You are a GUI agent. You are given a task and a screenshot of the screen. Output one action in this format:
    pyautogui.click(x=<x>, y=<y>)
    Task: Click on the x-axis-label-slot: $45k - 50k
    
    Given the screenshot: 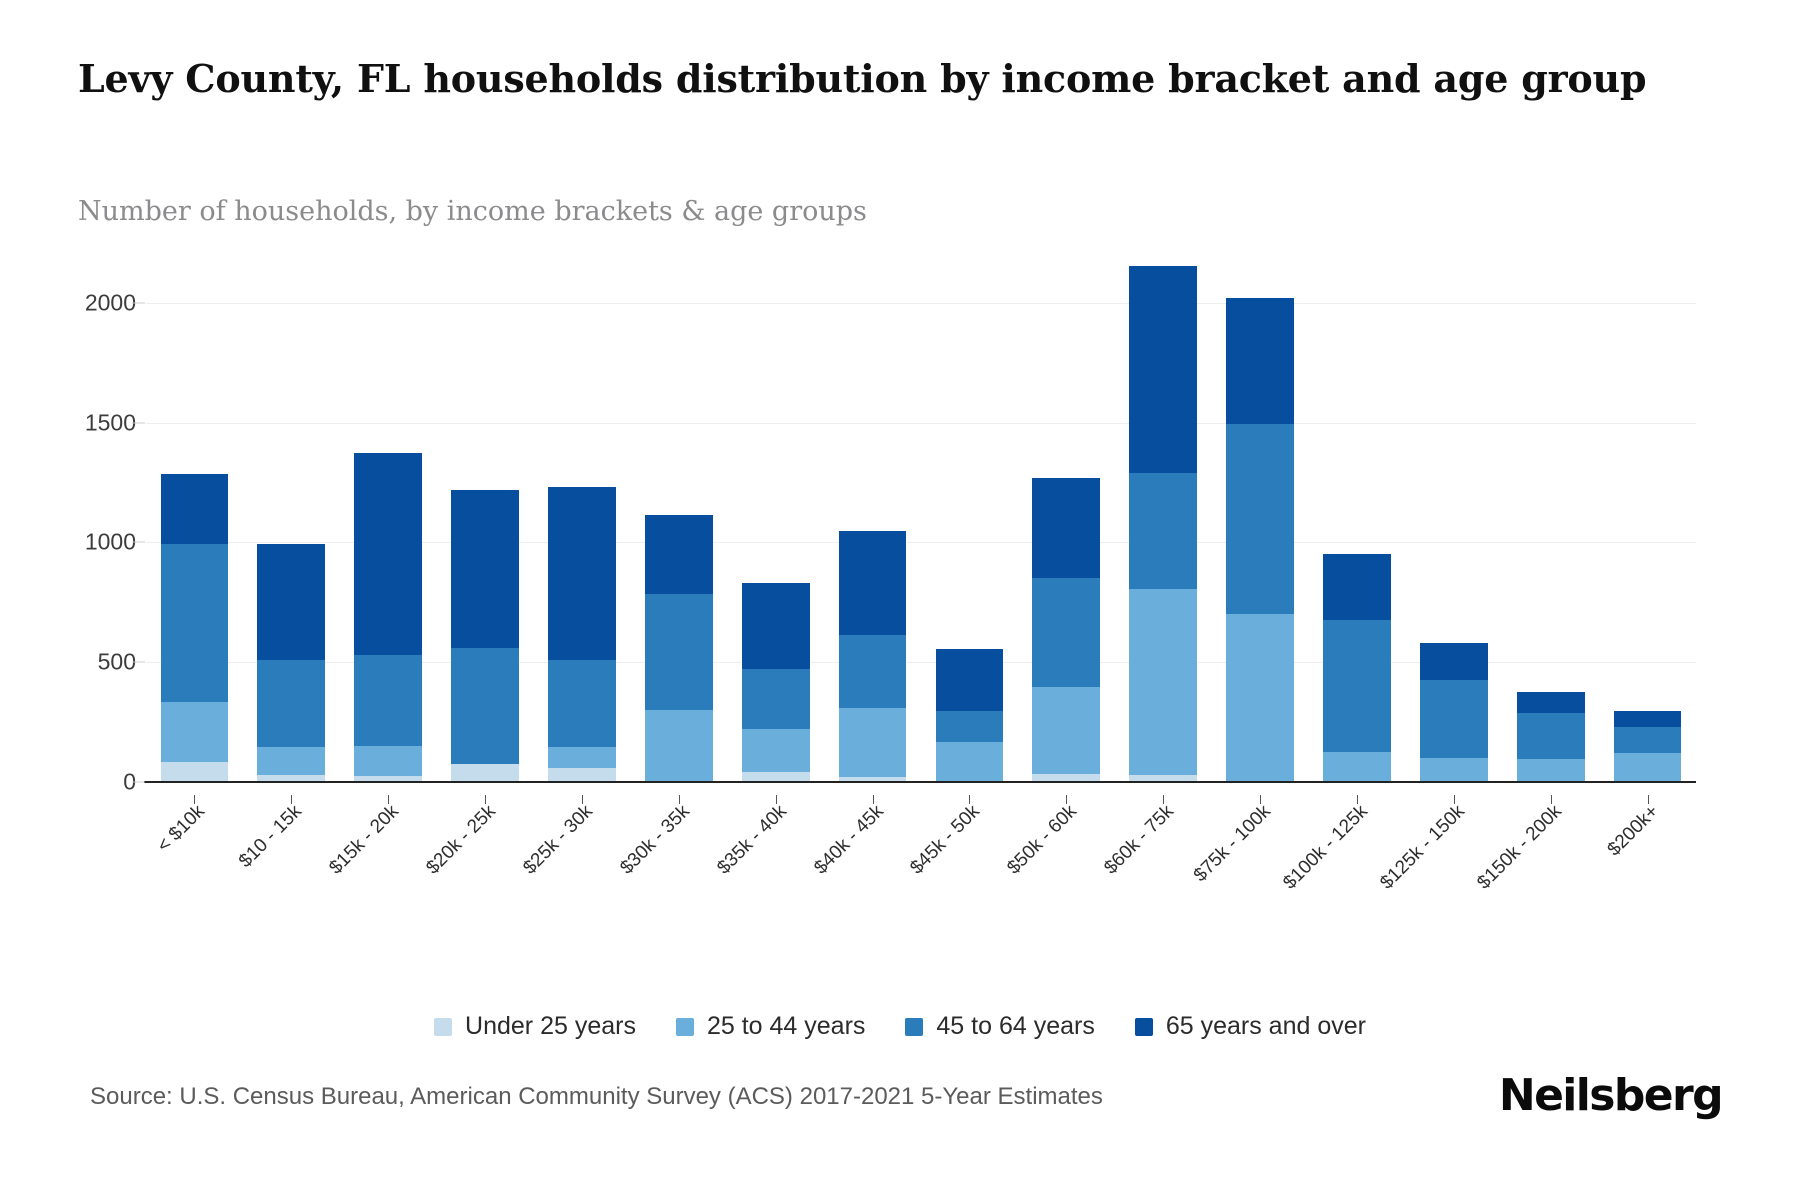 What is the action you would take?
    pyautogui.click(x=962, y=860)
    